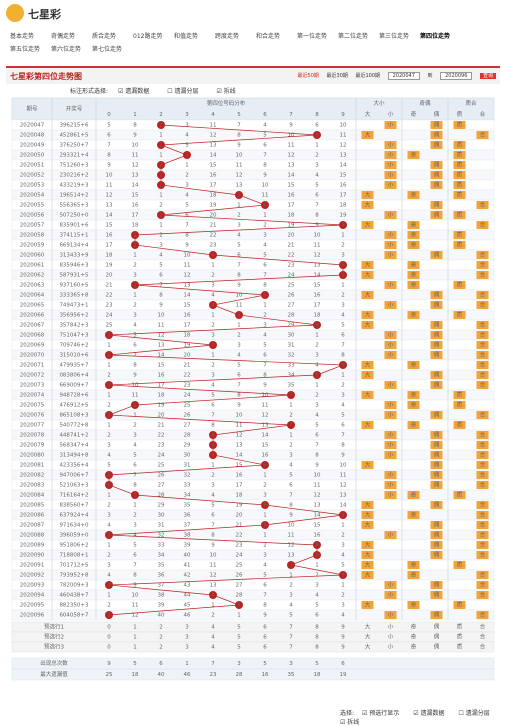  I want to click on preselect-label: 预选行1, so click(54, 627).